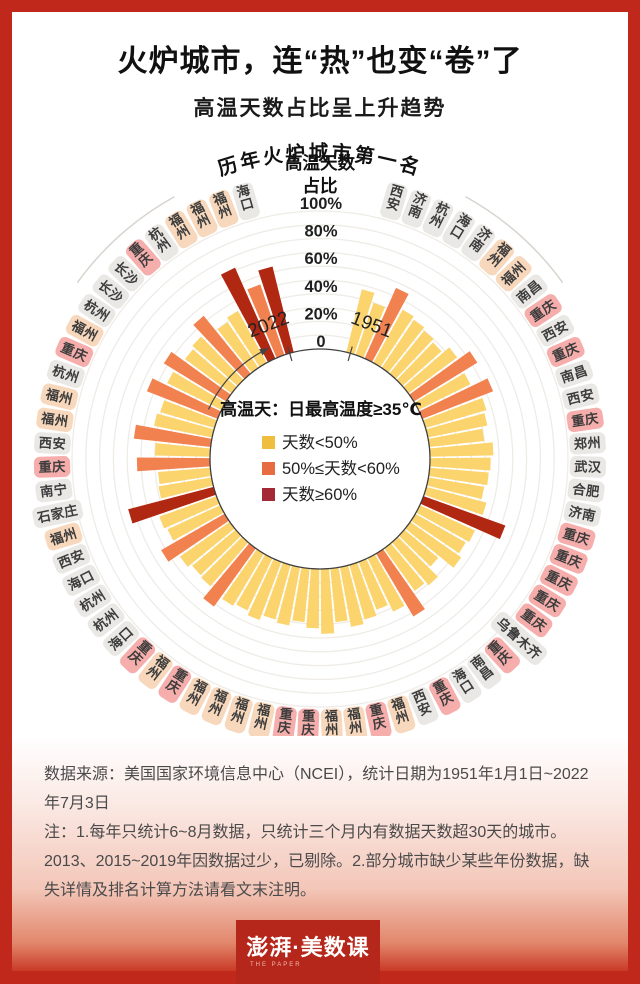 Image resolution: width=640 pixels, height=984 pixels. What do you see at coordinates (351, 596) in the screenshot?
I see `bar-1981` at bounding box center [351, 596].